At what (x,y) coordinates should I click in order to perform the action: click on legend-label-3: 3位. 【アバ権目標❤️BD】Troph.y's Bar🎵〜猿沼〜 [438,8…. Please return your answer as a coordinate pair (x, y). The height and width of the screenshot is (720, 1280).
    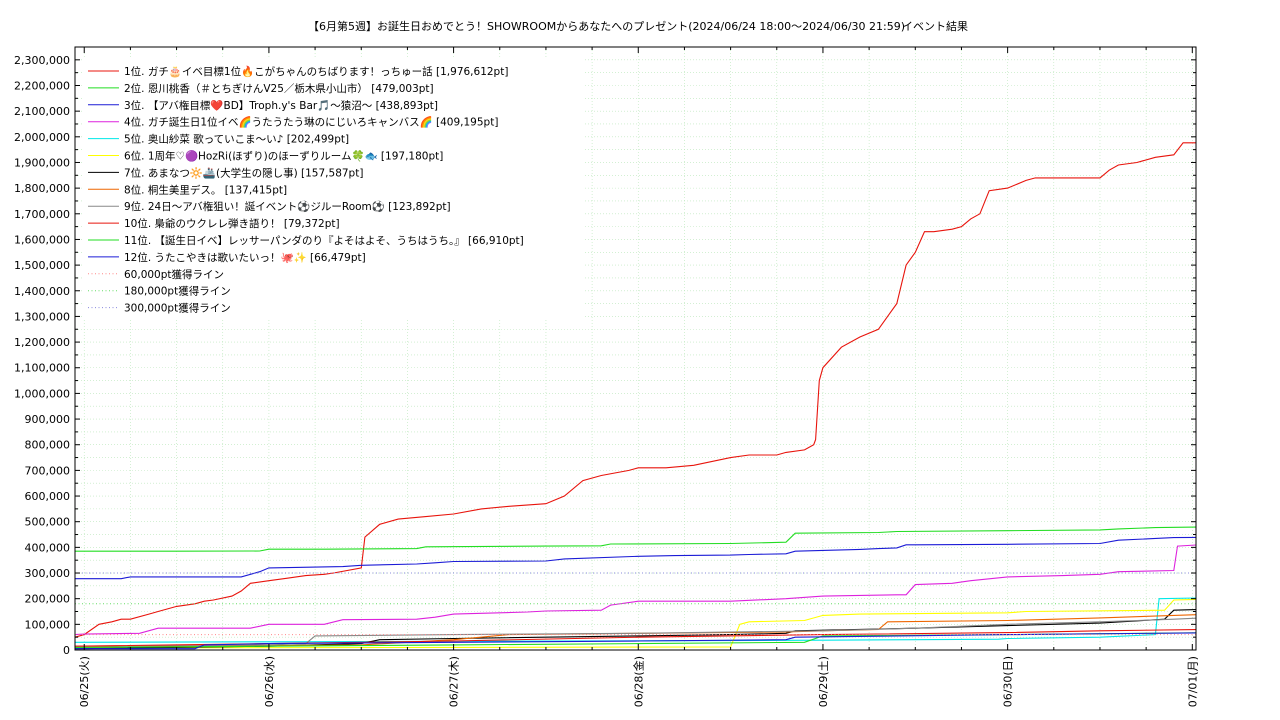
    Looking at the image, I should click on (281, 105).